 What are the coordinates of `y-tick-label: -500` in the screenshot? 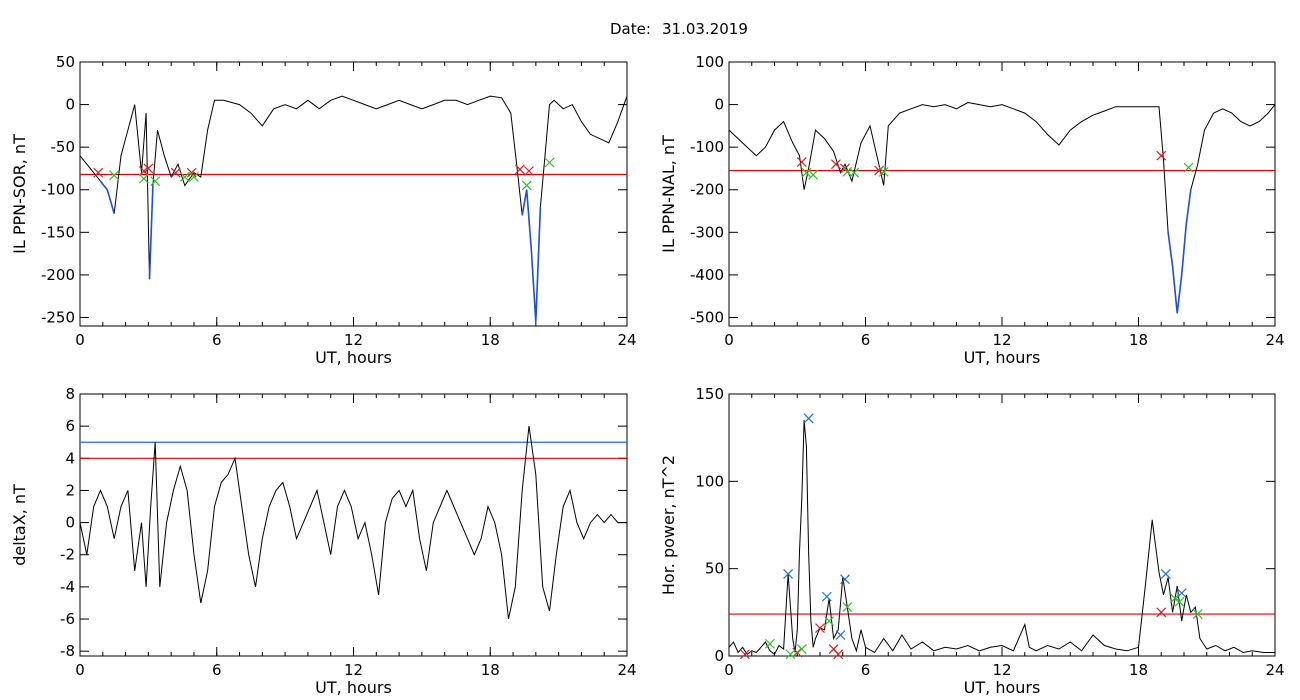 It's located at (707, 317).